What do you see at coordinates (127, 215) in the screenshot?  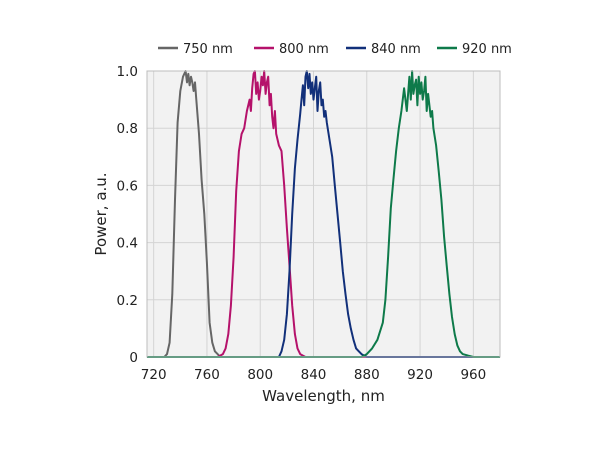 I see `y-tick-labels: 0 0.2 0.4 0.6 0.8 1.0` at bounding box center [127, 215].